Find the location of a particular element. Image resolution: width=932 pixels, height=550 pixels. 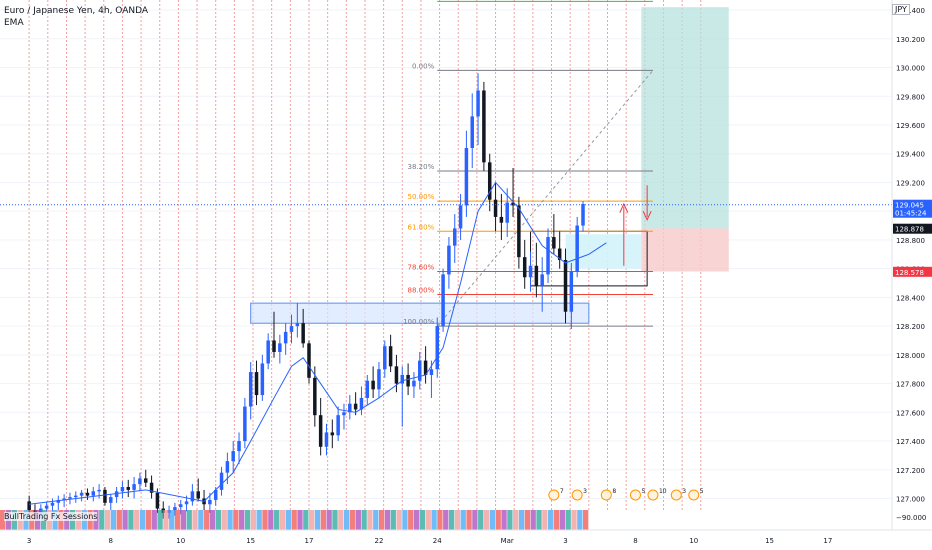

y-tick-label: 129.400 is located at coordinates (910, 155).